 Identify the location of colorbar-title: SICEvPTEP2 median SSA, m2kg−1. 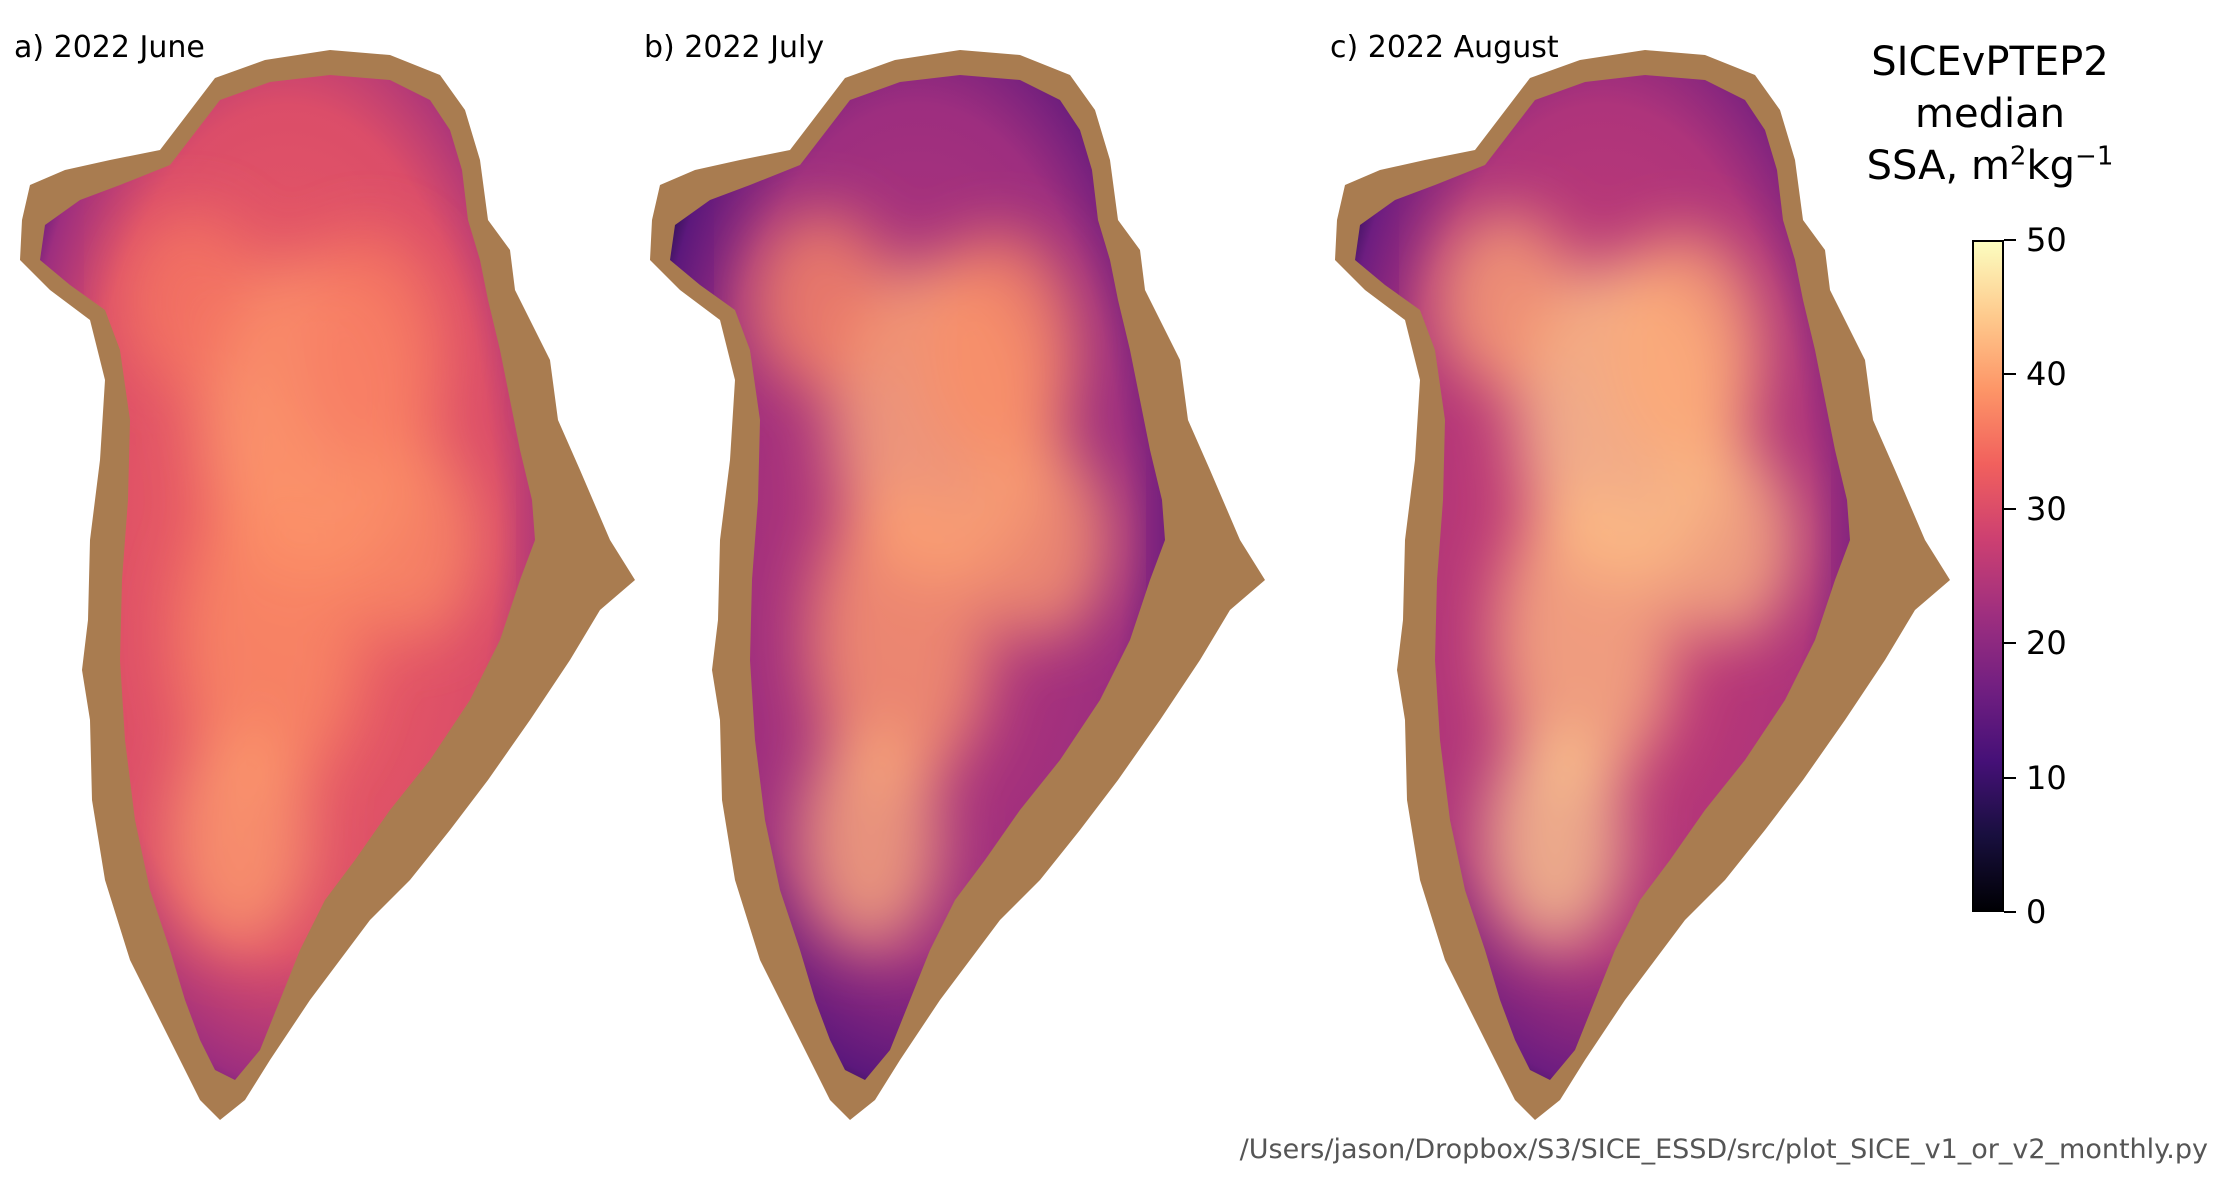
(1990, 114).